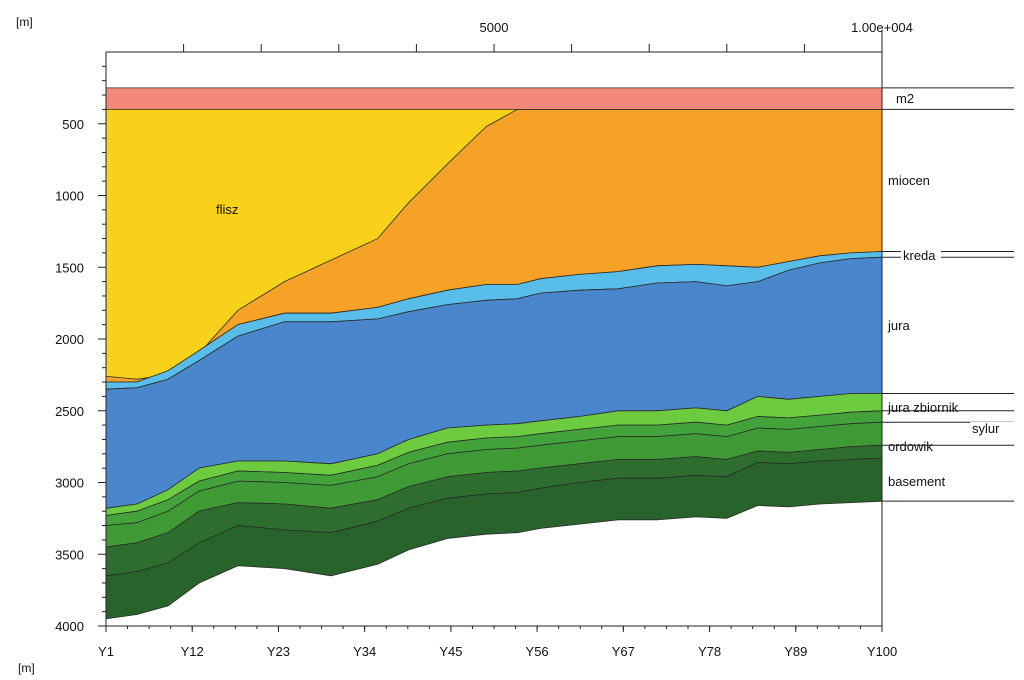 This screenshot has height=680, width=1024. Describe the element at coordinates (69, 626) in the screenshot. I see `y-tick-label: 4000` at that location.